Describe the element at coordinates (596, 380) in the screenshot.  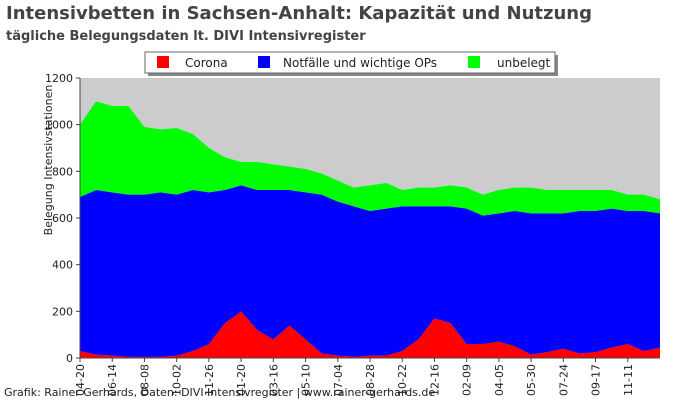
I see `x-tick-label: 09-17` at that location.